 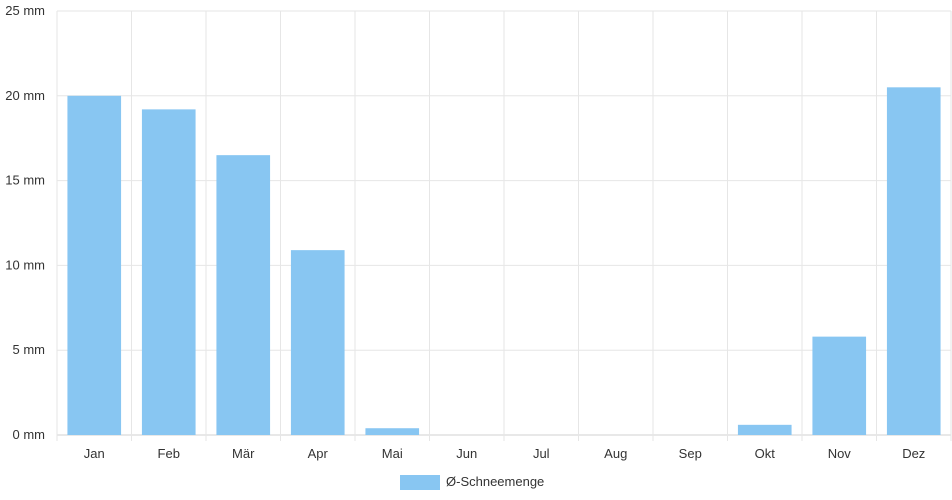 What do you see at coordinates (29, 349) in the screenshot?
I see `y-tick-label: 5 mm` at bounding box center [29, 349].